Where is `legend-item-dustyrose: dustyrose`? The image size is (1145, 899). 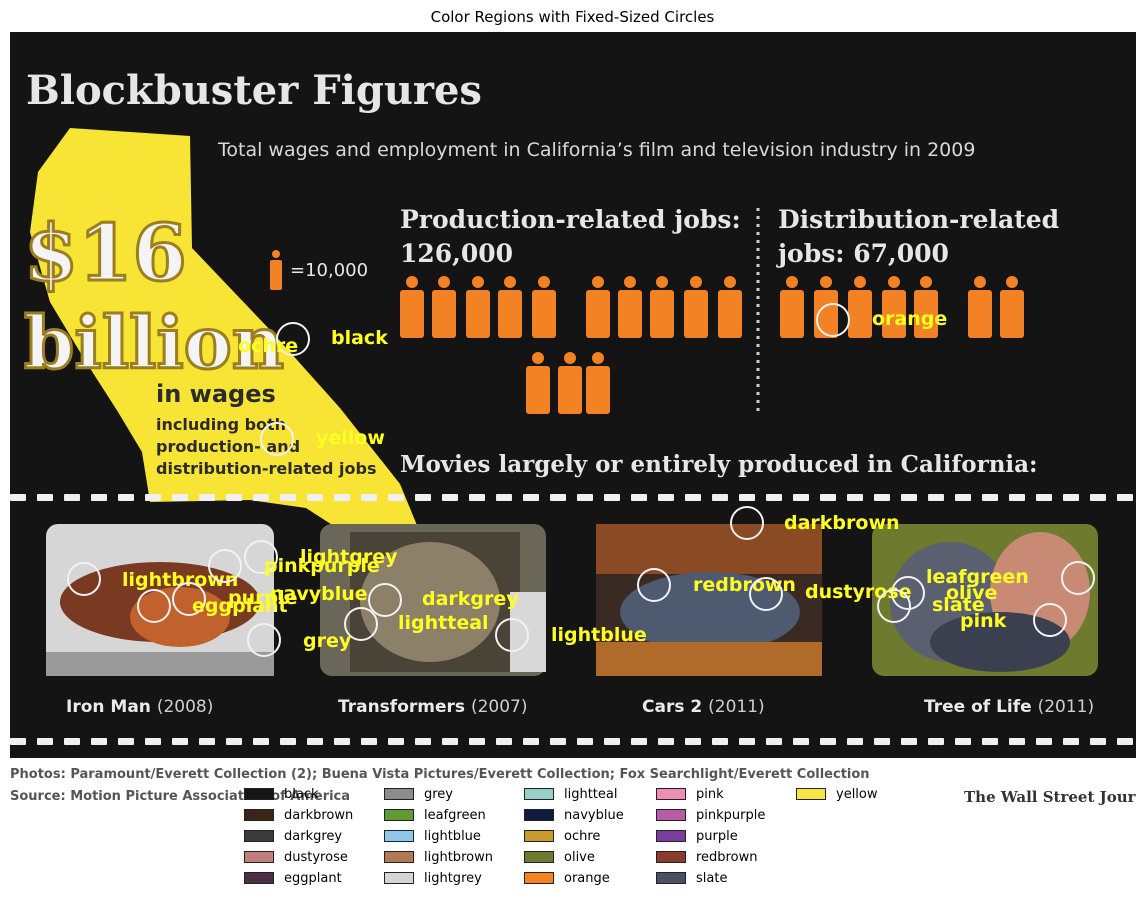 legend-item-dustyrose: dustyrose is located at coordinates (296, 857).